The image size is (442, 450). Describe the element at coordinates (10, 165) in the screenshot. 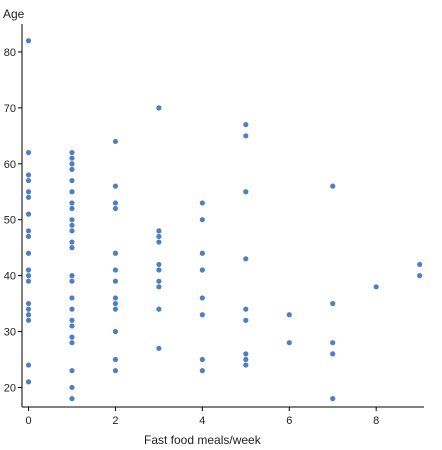

I see `y-tick-label: 60` at that location.